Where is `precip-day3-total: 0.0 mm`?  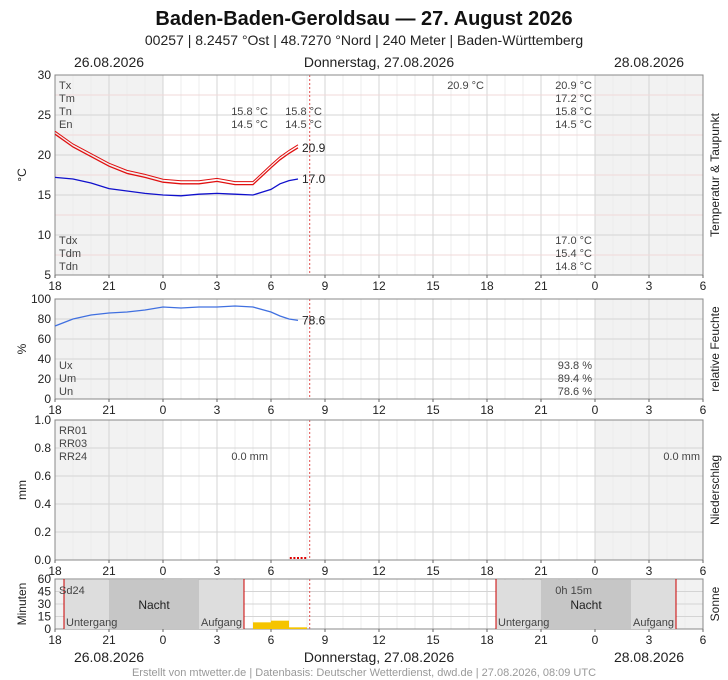 precip-day3-total: 0.0 mm is located at coordinates (681, 457).